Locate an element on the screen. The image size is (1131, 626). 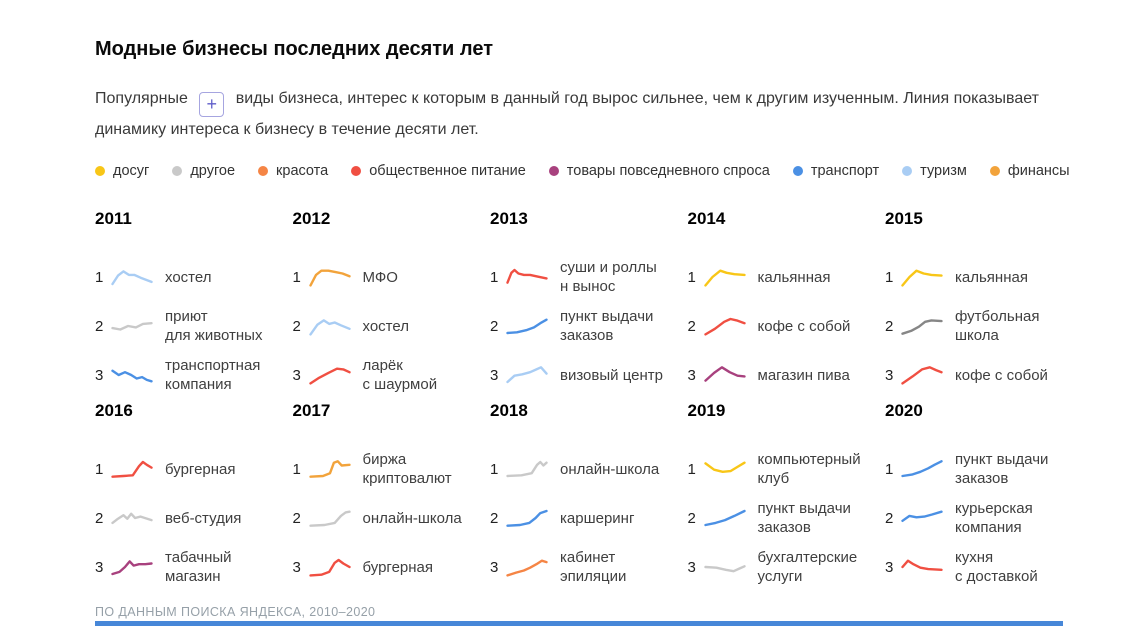
legend-label: досуг is located at coordinates (131, 170).